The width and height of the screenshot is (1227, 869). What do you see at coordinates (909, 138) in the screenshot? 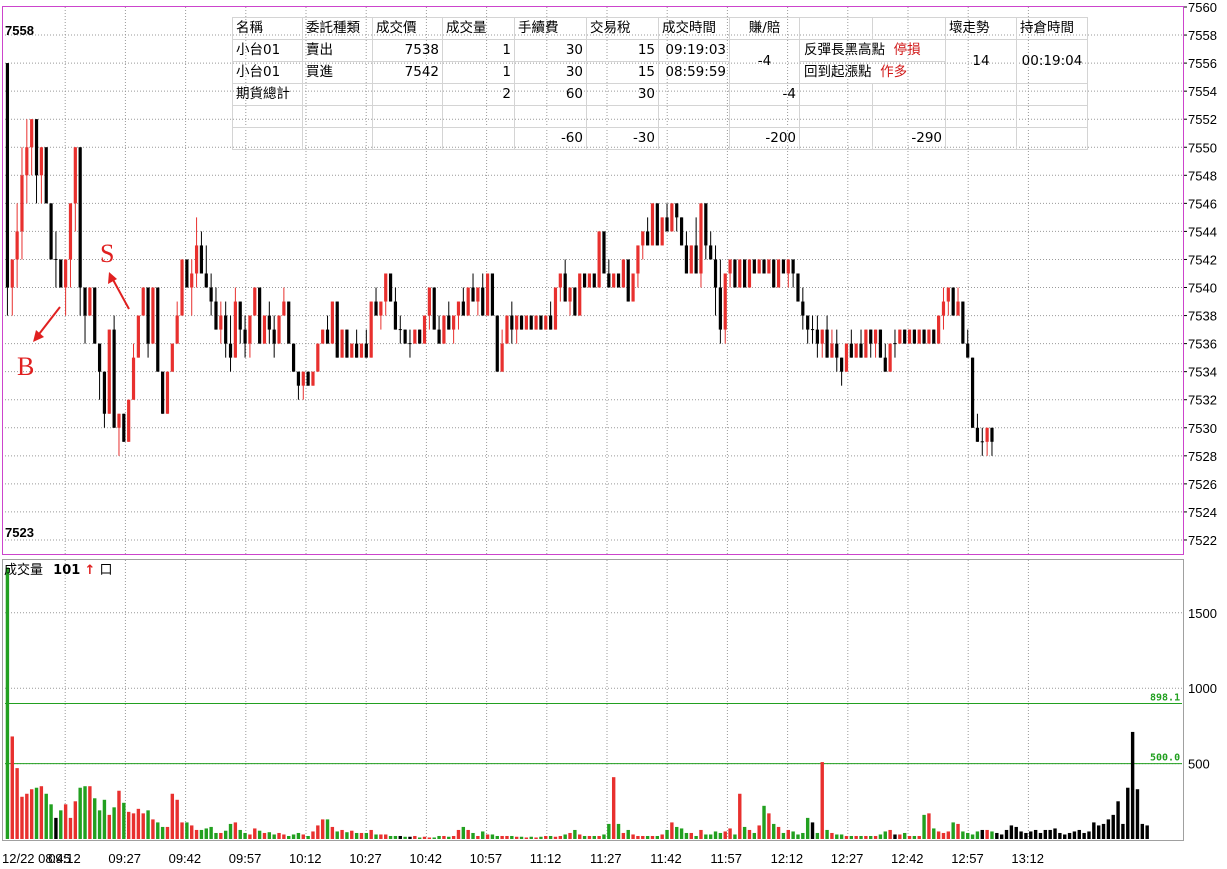
I see `summary-extra: -290` at bounding box center [909, 138].